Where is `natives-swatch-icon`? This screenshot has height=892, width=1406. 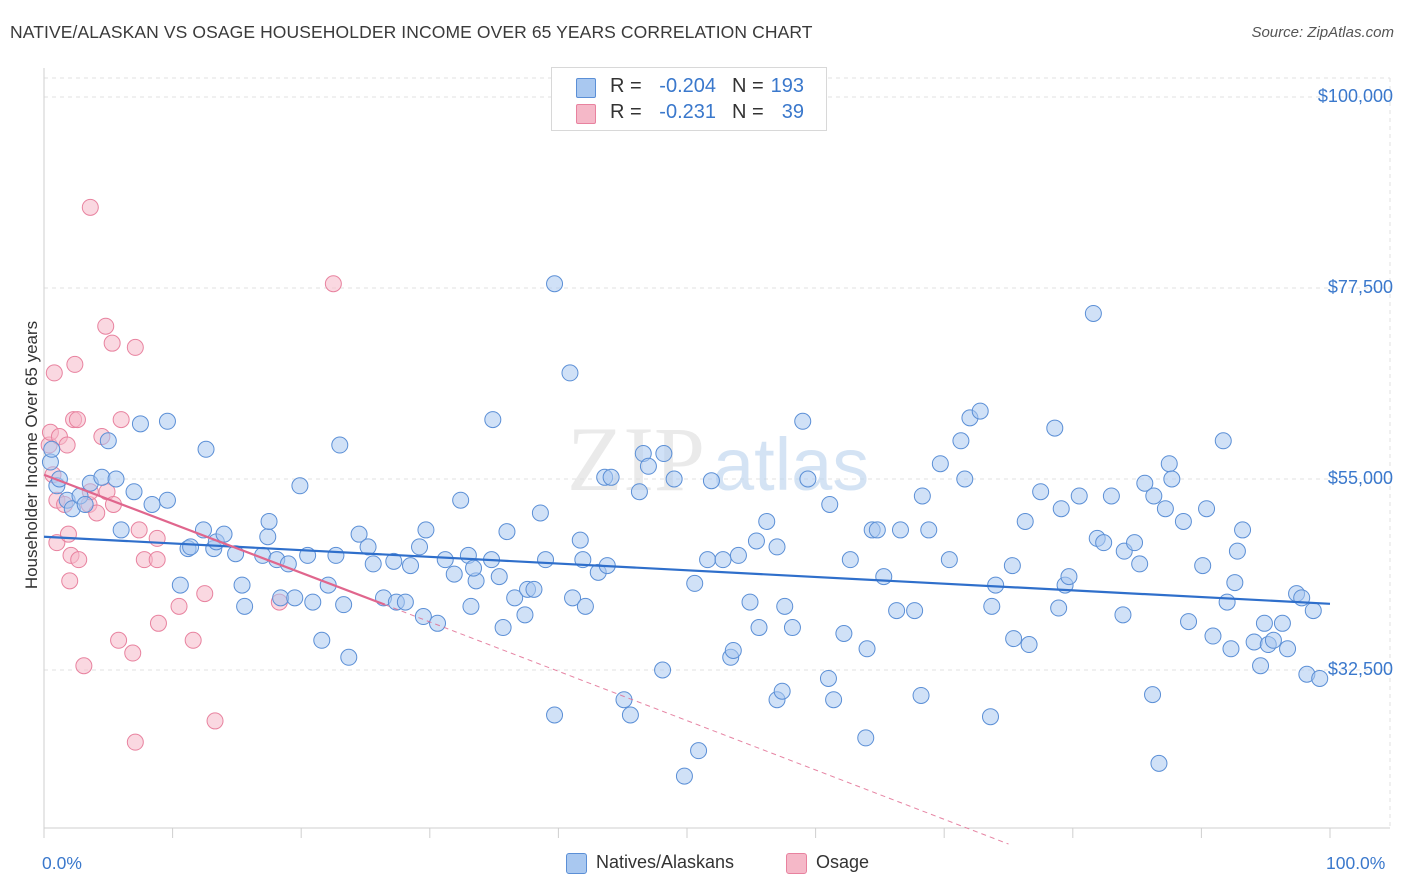
natives-swatch-icon is located at coordinates (586, 88).